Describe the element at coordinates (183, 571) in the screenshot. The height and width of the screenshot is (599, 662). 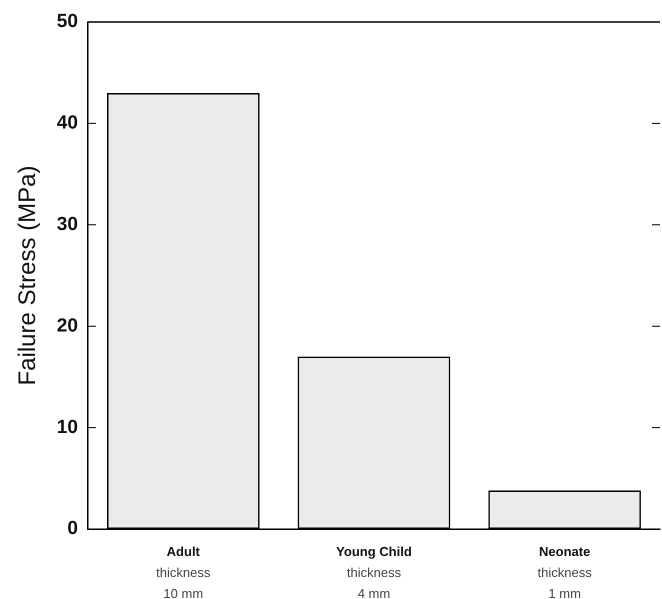
I see `x-tick-label: Adult thickness 10 mm` at that location.